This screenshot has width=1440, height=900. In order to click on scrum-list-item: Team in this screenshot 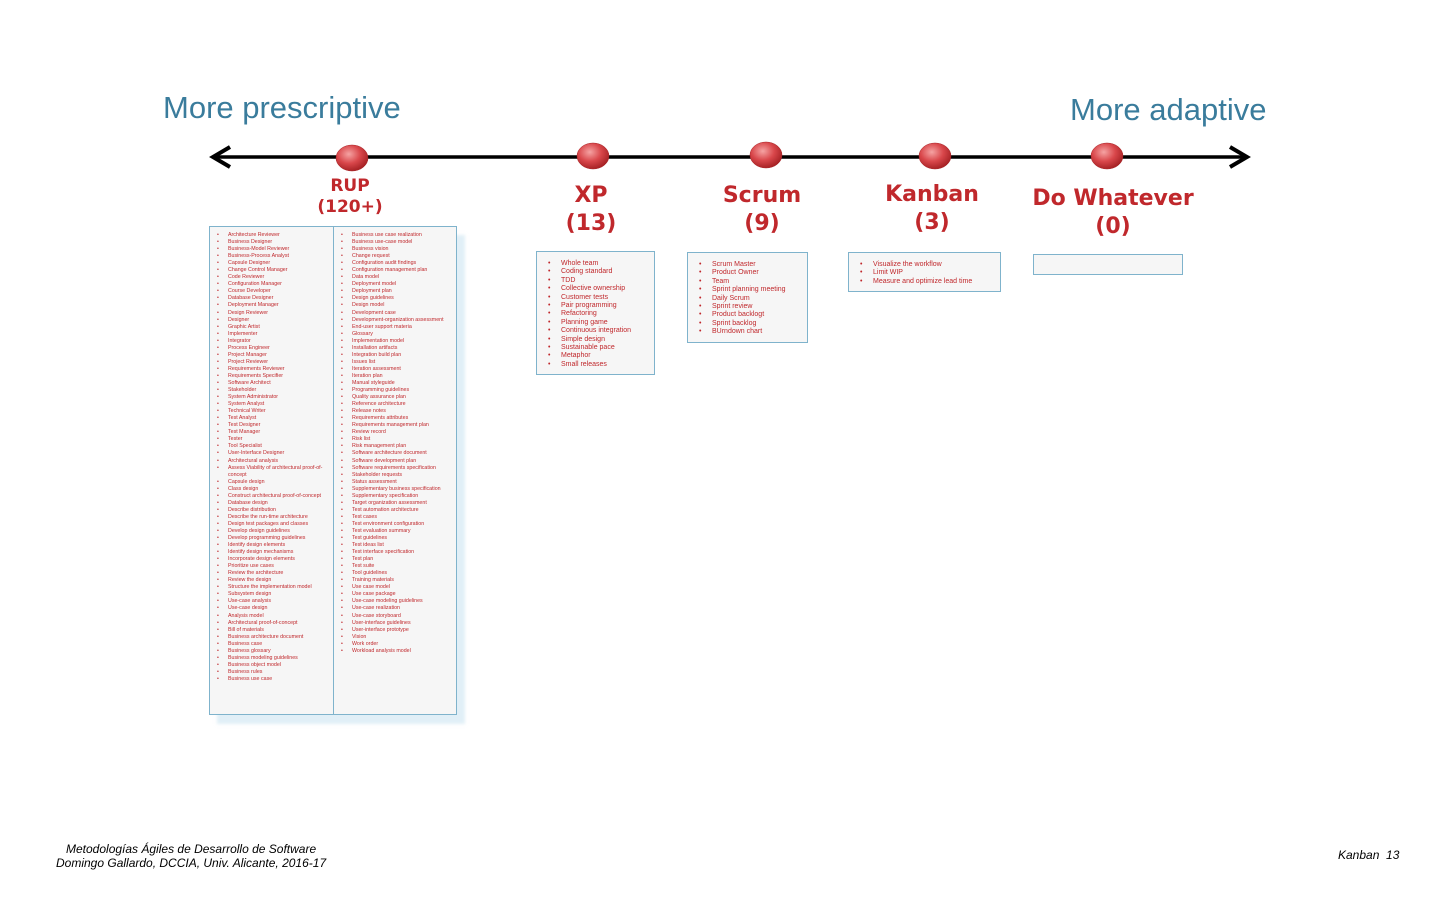, I will do `click(751, 282)`.